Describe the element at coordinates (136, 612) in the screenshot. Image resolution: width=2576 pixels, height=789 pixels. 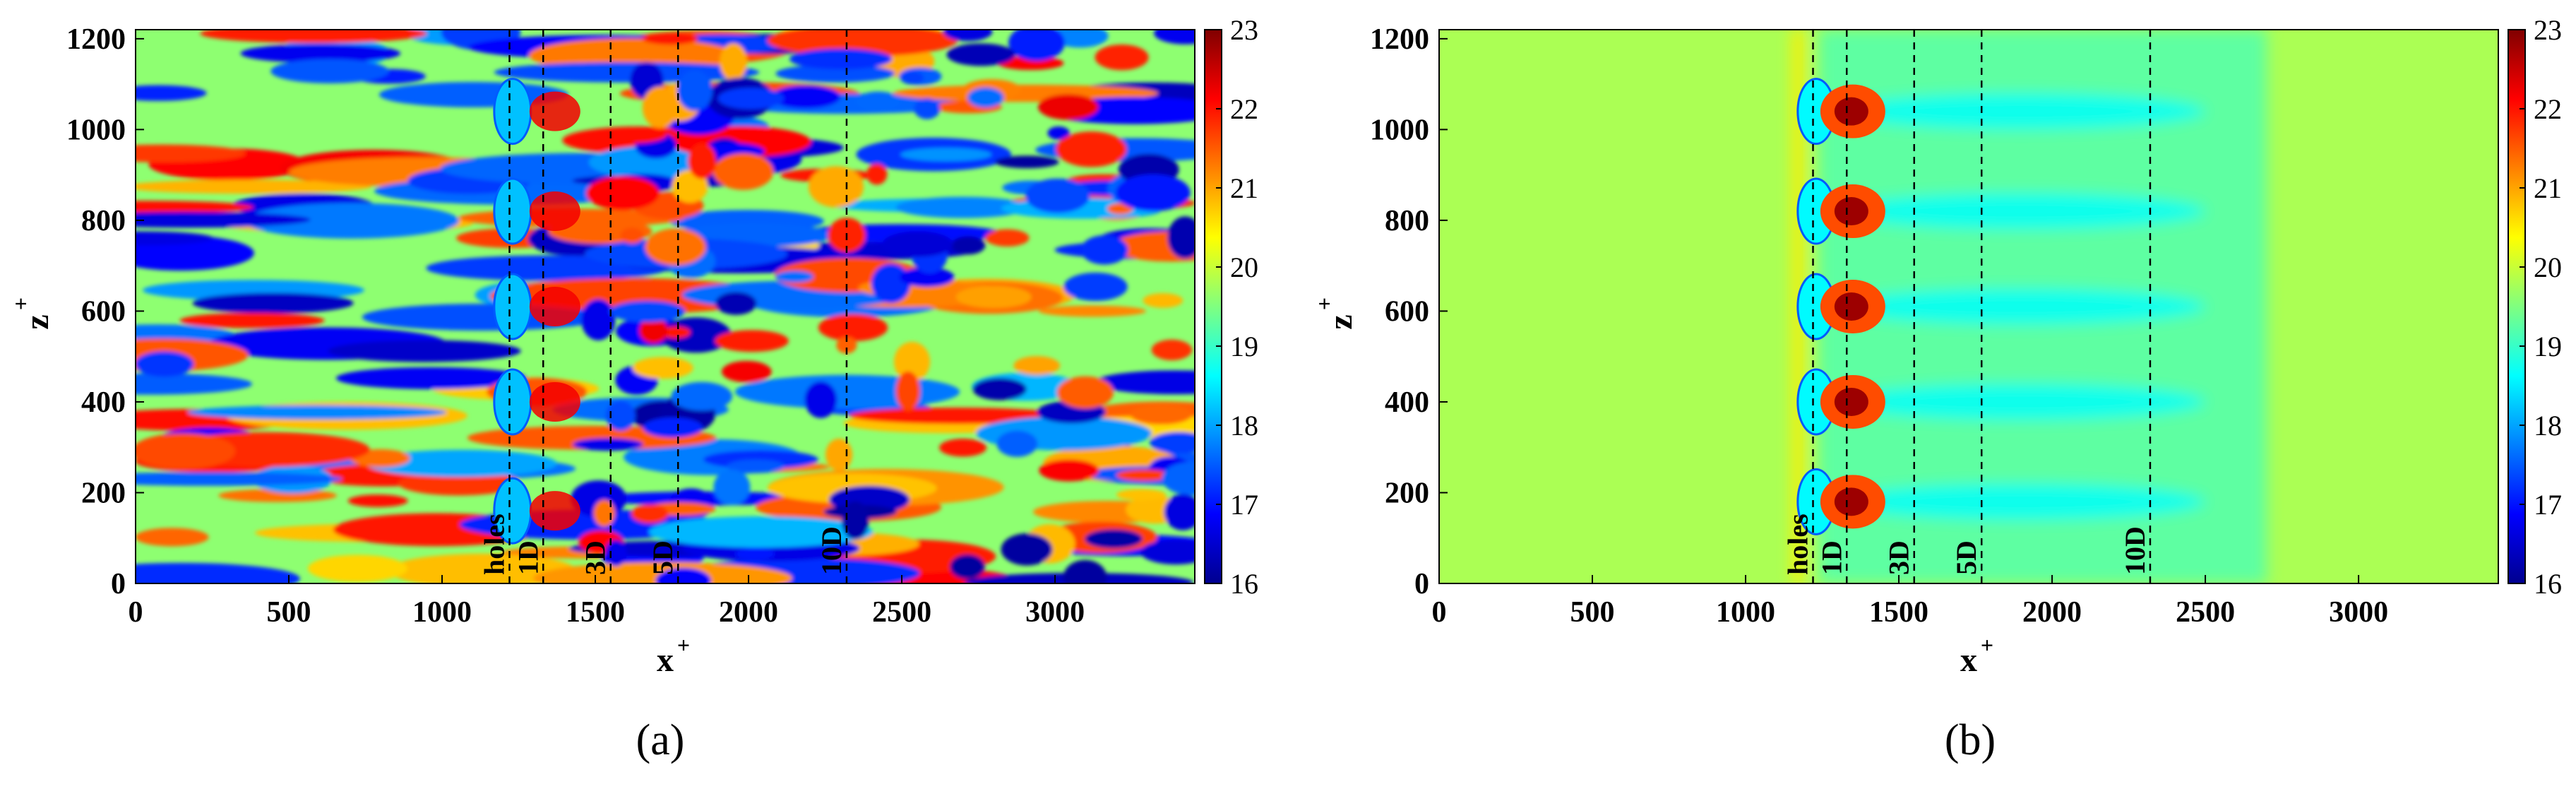
I see `x-tick-label: 0` at that location.